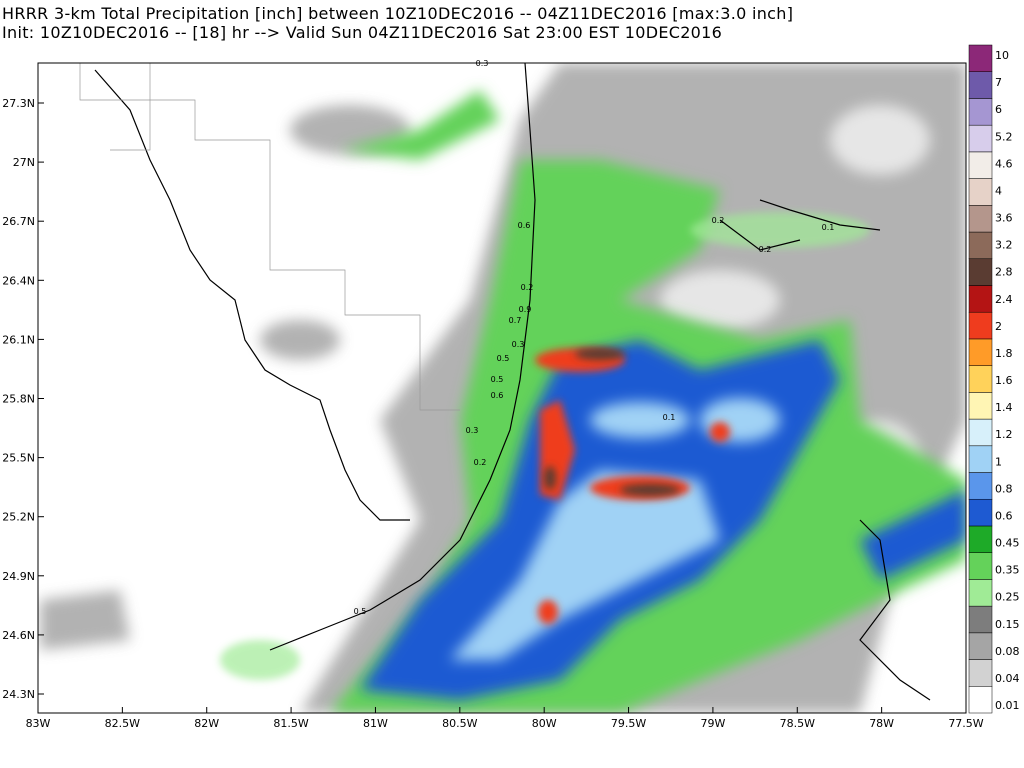  What do you see at coordinates (18, 221) in the screenshot?
I see `y-tick-label: 26.7N` at bounding box center [18, 221].